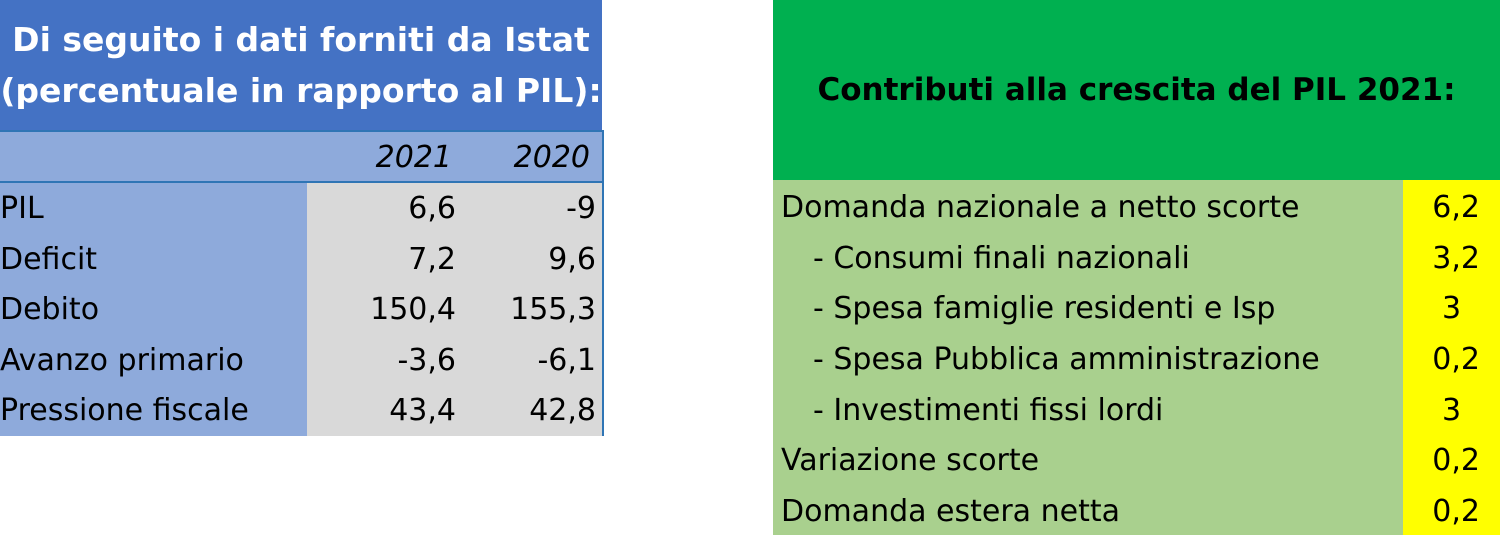  What do you see at coordinates (301, 39) in the screenshot?
I see `istat-title-line-1: Di seguito i dati forniti da Istat` at bounding box center [301, 39].